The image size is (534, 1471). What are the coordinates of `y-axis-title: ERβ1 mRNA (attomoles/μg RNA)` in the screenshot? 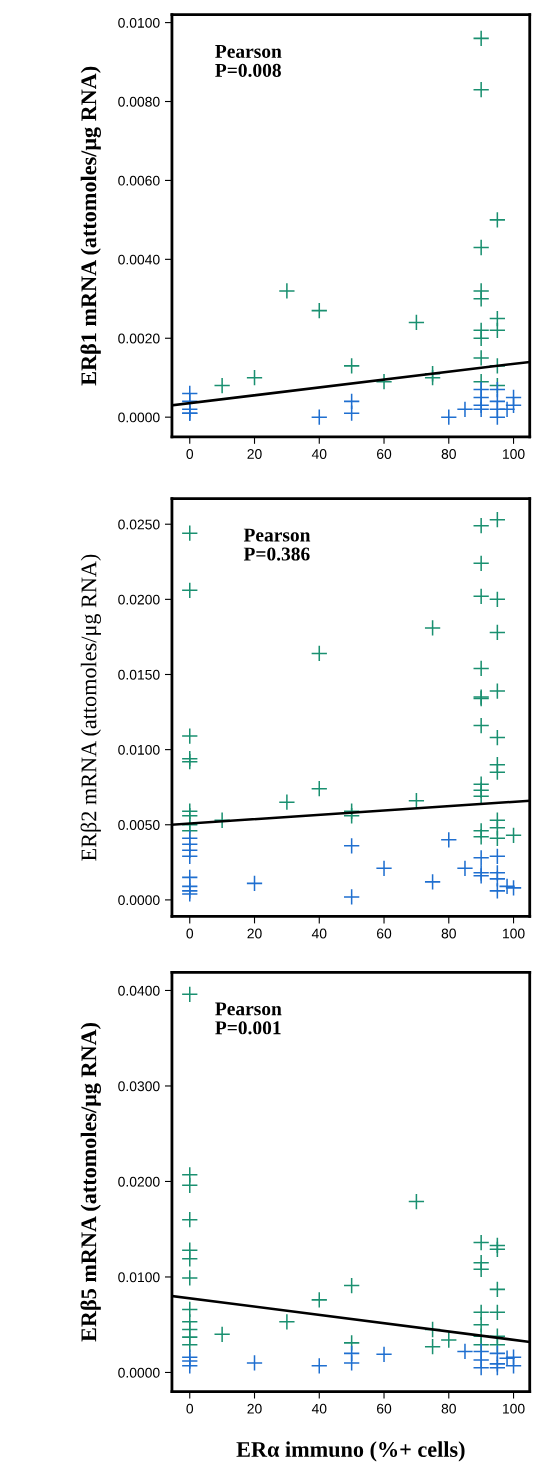 It's located at (90, 226).